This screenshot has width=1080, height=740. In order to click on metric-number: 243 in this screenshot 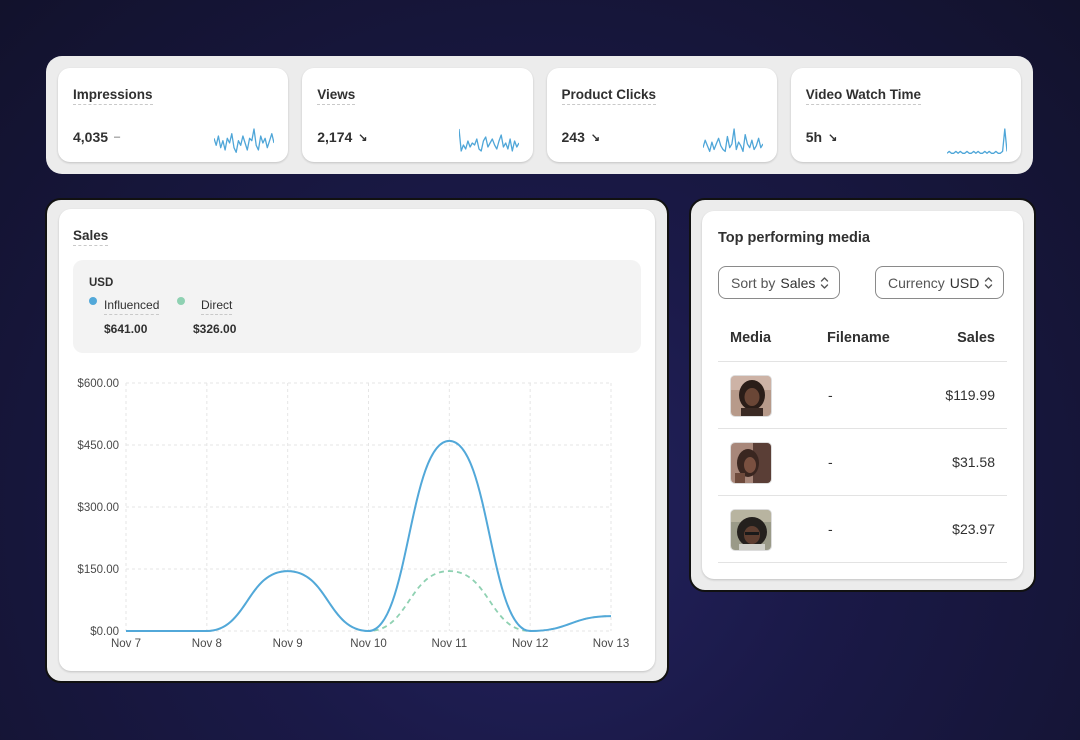, I will do `click(573, 137)`.